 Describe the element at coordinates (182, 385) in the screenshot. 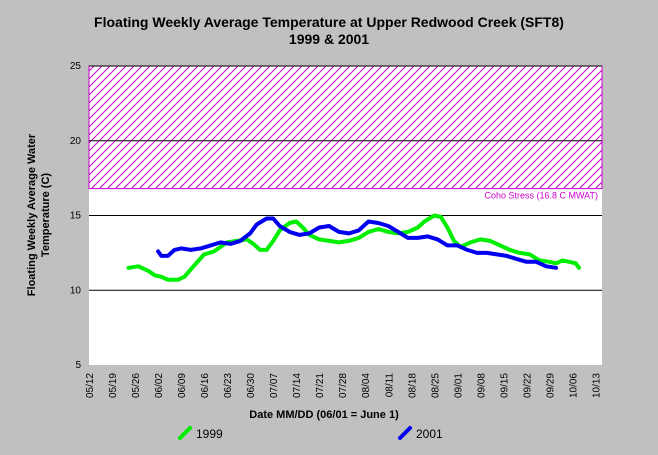

I see `x-tick-label: 06/09` at that location.